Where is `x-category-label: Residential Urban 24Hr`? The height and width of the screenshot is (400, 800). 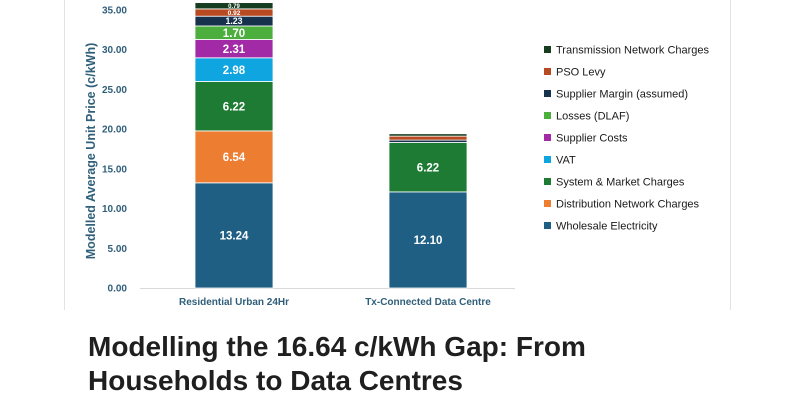 x-category-label: Residential Urban 24Hr is located at coordinates (234, 302).